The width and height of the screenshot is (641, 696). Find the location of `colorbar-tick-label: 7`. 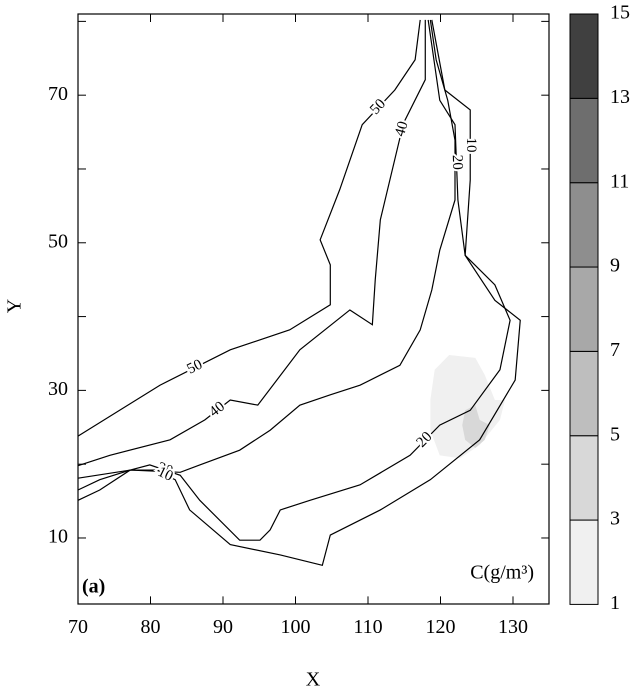

colorbar-tick-label: 7 is located at coordinates (615, 350).